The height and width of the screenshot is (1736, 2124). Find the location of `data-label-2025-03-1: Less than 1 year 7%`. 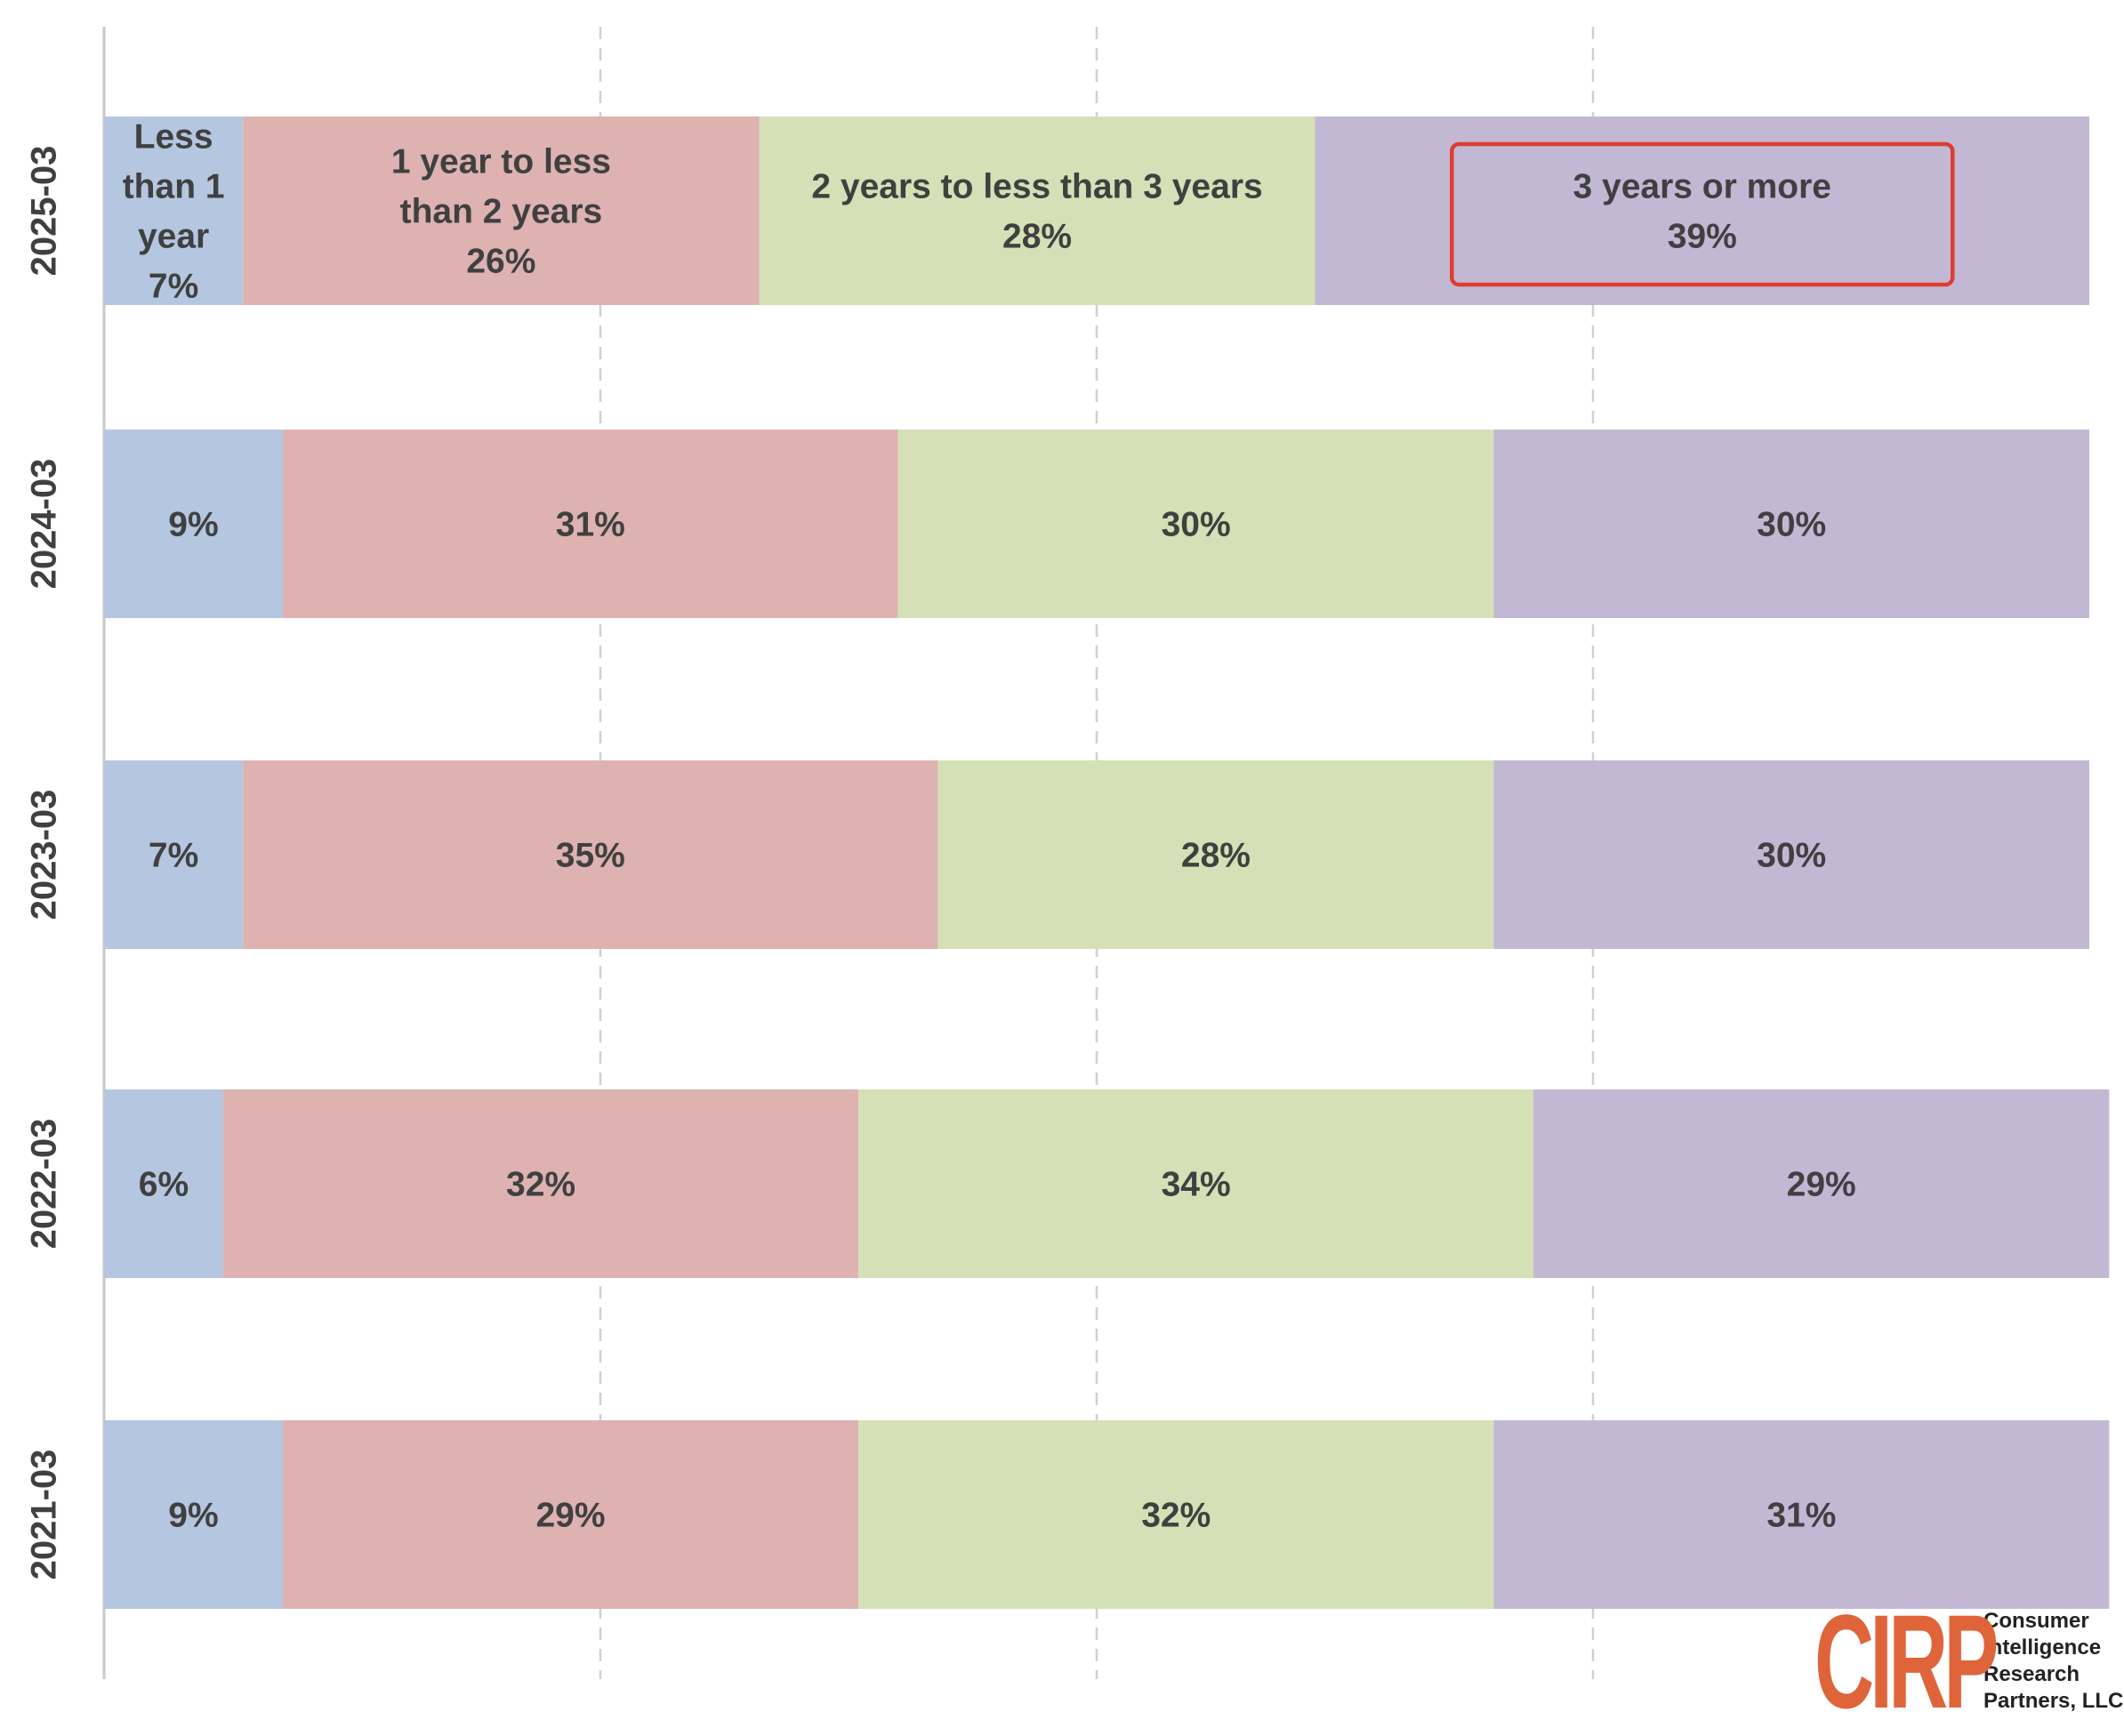

data-label-2025-03-1: Less than 1 year 7% is located at coordinates (174, 212).